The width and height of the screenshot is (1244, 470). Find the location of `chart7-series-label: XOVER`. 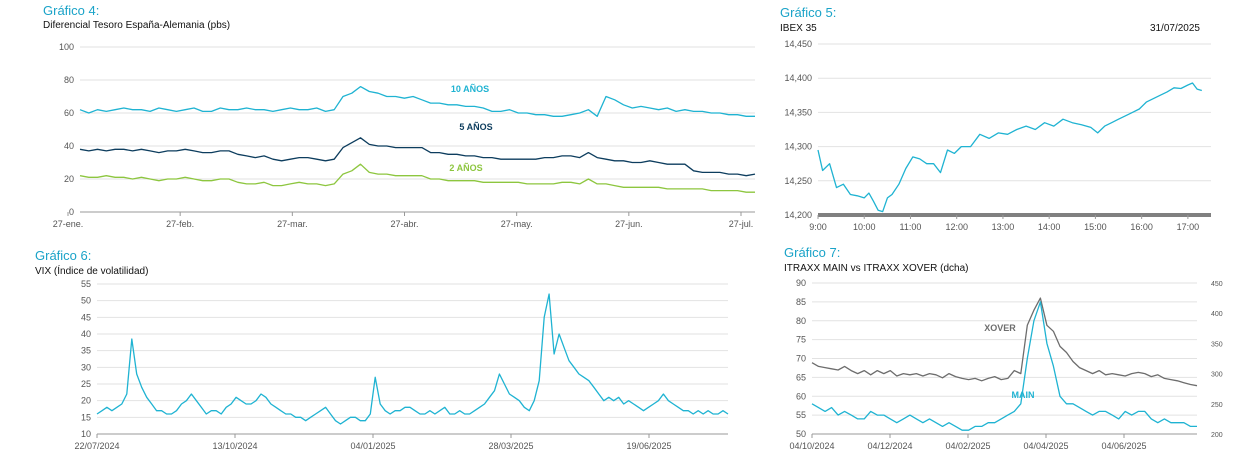

chart7-series-label: XOVER is located at coordinates (1000, 328).